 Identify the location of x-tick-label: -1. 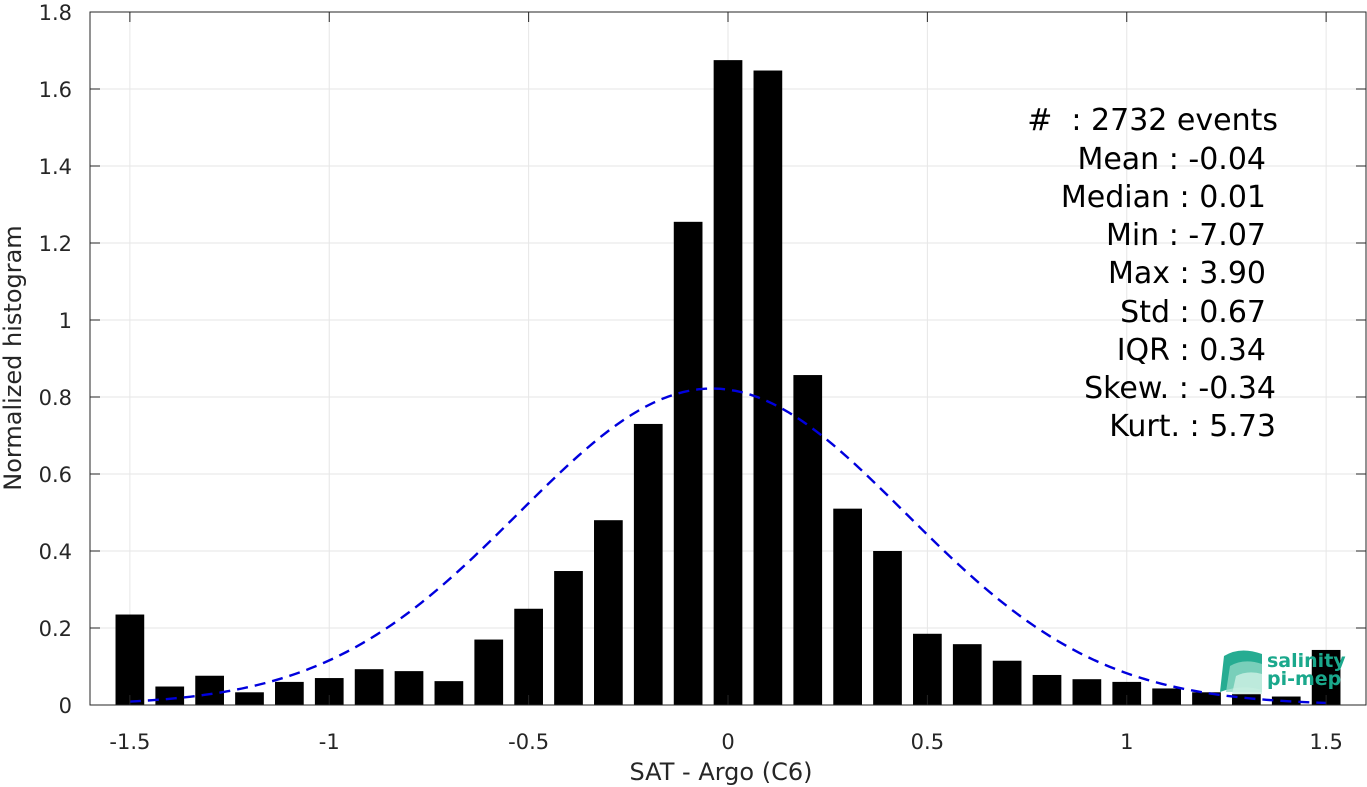
(329, 742).